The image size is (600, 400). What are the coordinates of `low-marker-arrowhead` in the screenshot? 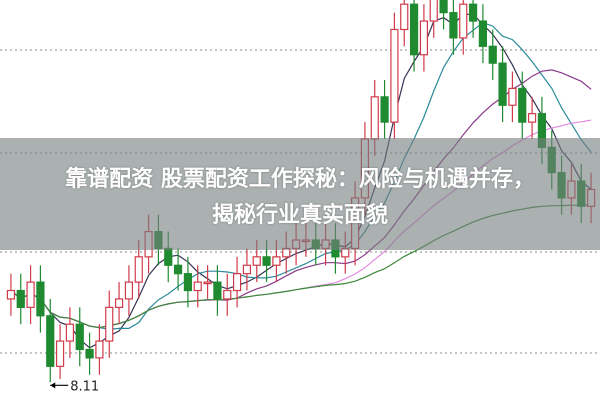 It's located at (53, 385).